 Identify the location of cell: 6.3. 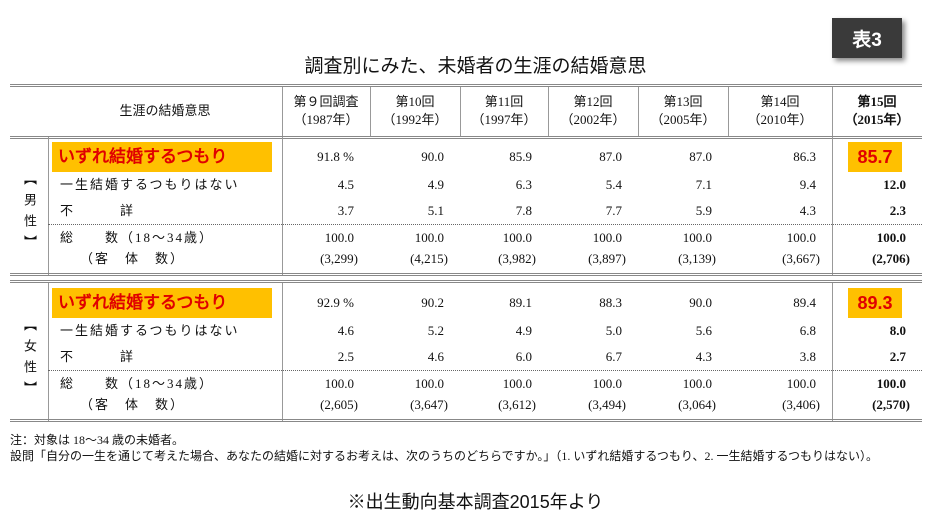
(523, 184).